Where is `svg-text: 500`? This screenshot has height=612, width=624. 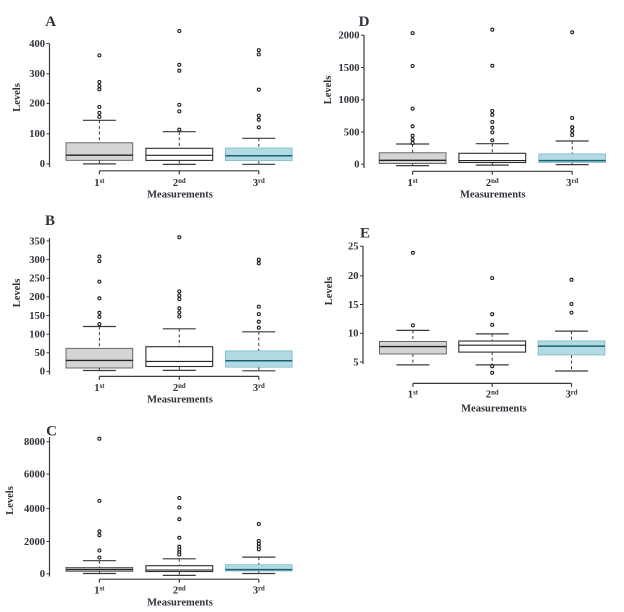
svg-text: 500 is located at coordinates (352, 132).